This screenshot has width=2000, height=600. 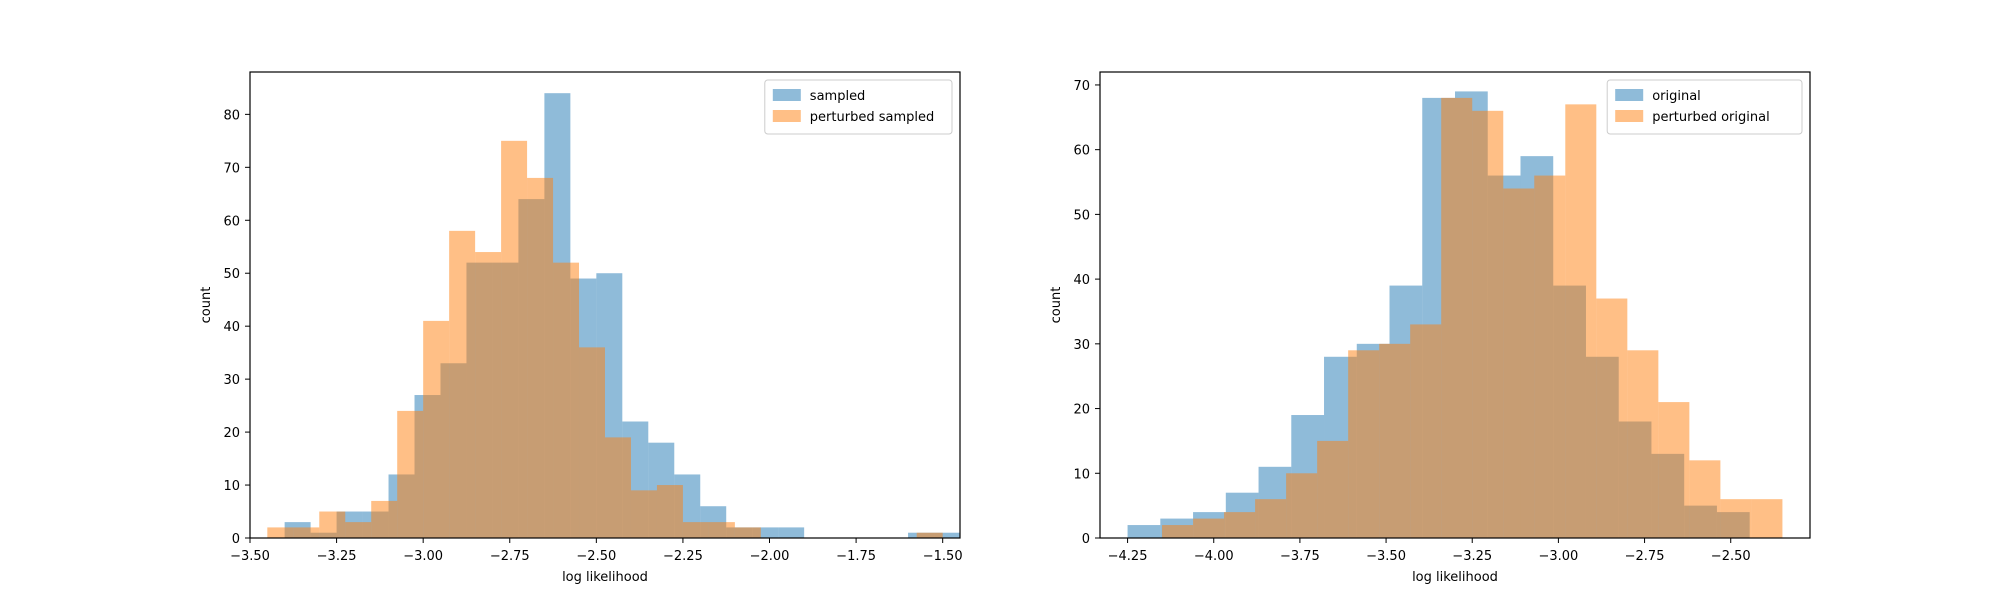 I want to click on x-tick-label: −2.25, so click(x=683, y=556).